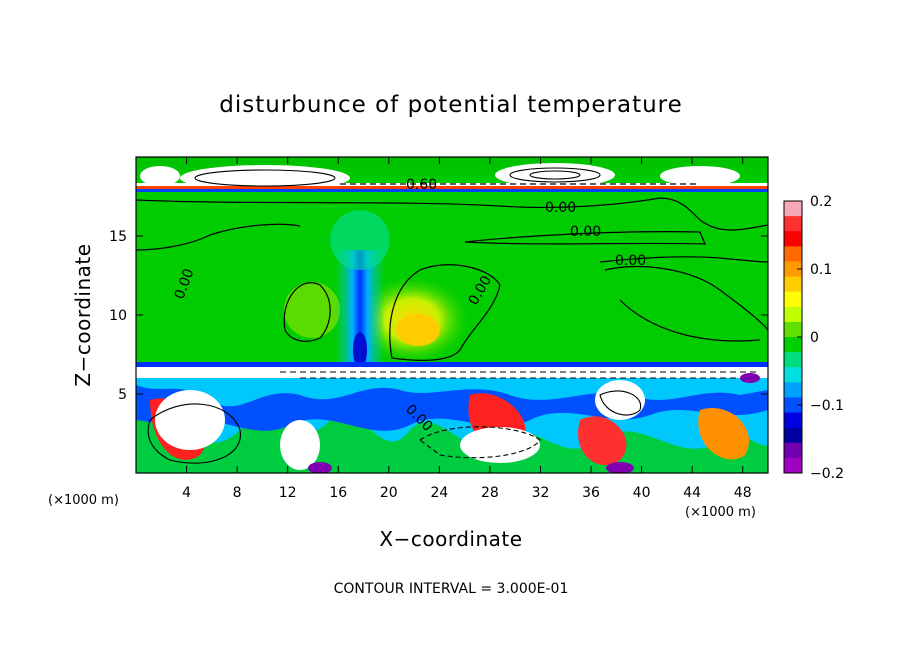  What do you see at coordinates (338, 493) in the screenshot?
I see `x-tick-label: 16` at bounding box center [338, 493].